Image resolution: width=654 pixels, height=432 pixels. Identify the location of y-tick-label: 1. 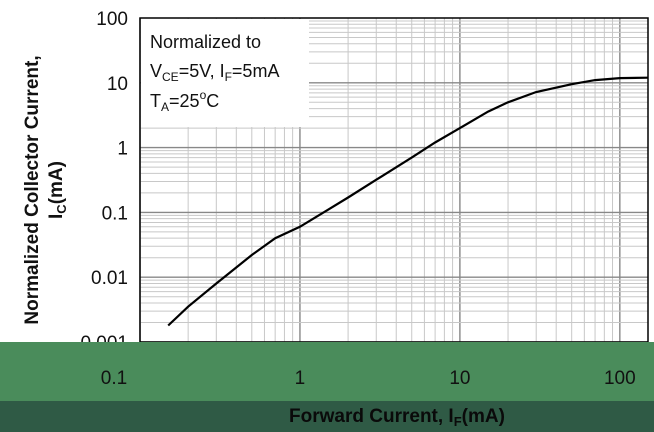
(122, 149).